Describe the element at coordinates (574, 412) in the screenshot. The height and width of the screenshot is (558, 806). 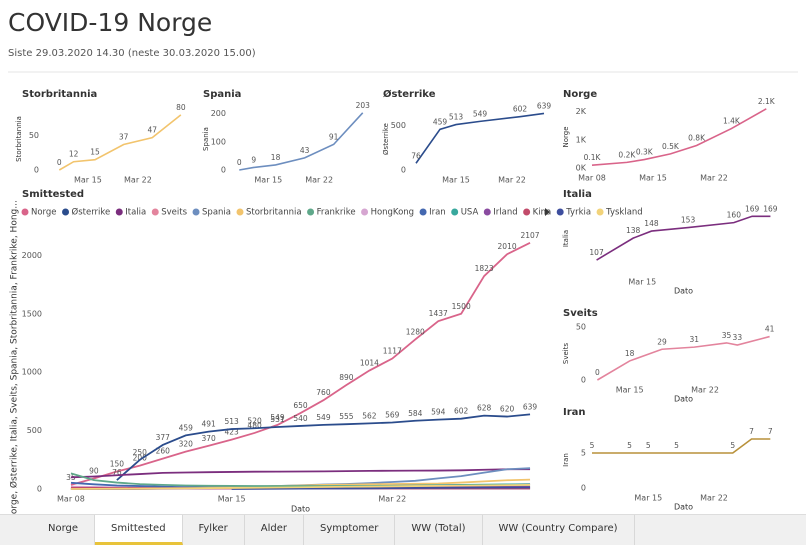
I see `chart-title: Iran` at that location.